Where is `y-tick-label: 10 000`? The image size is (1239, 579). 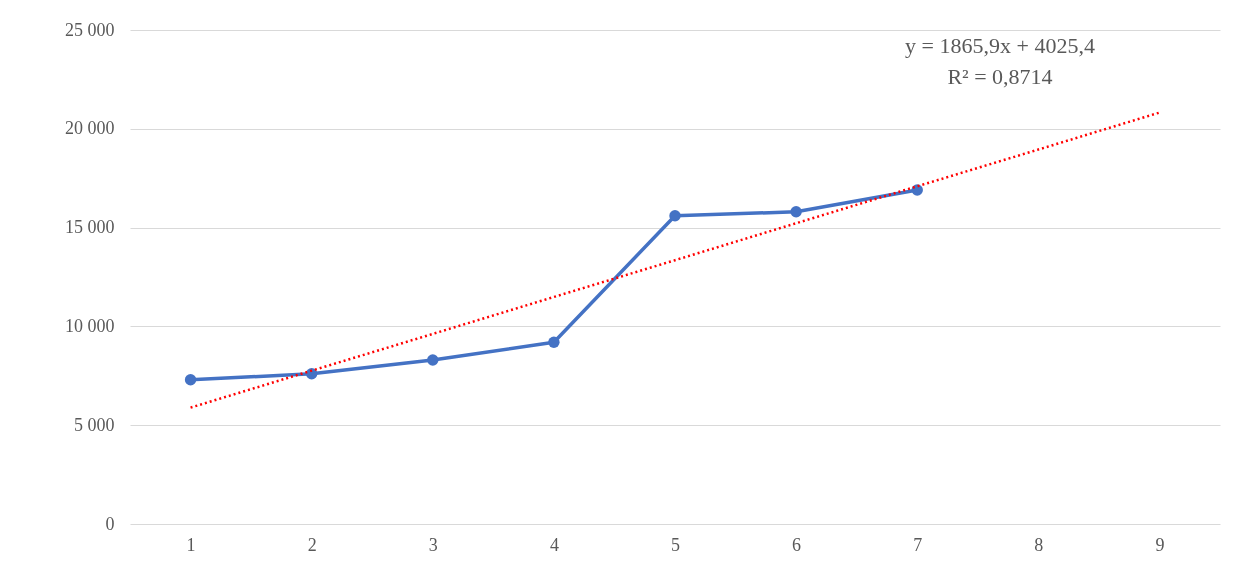 y-tick-label: 10 000 is located at coordinates (90, 325).